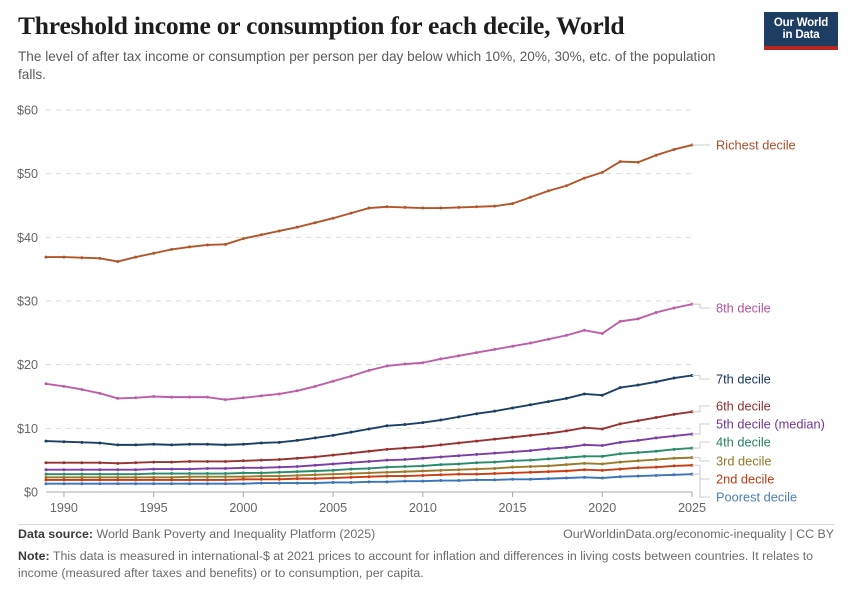 The image size is (850, 600). I want to click on series-legend-3: 7th decile, so click(731, 379).